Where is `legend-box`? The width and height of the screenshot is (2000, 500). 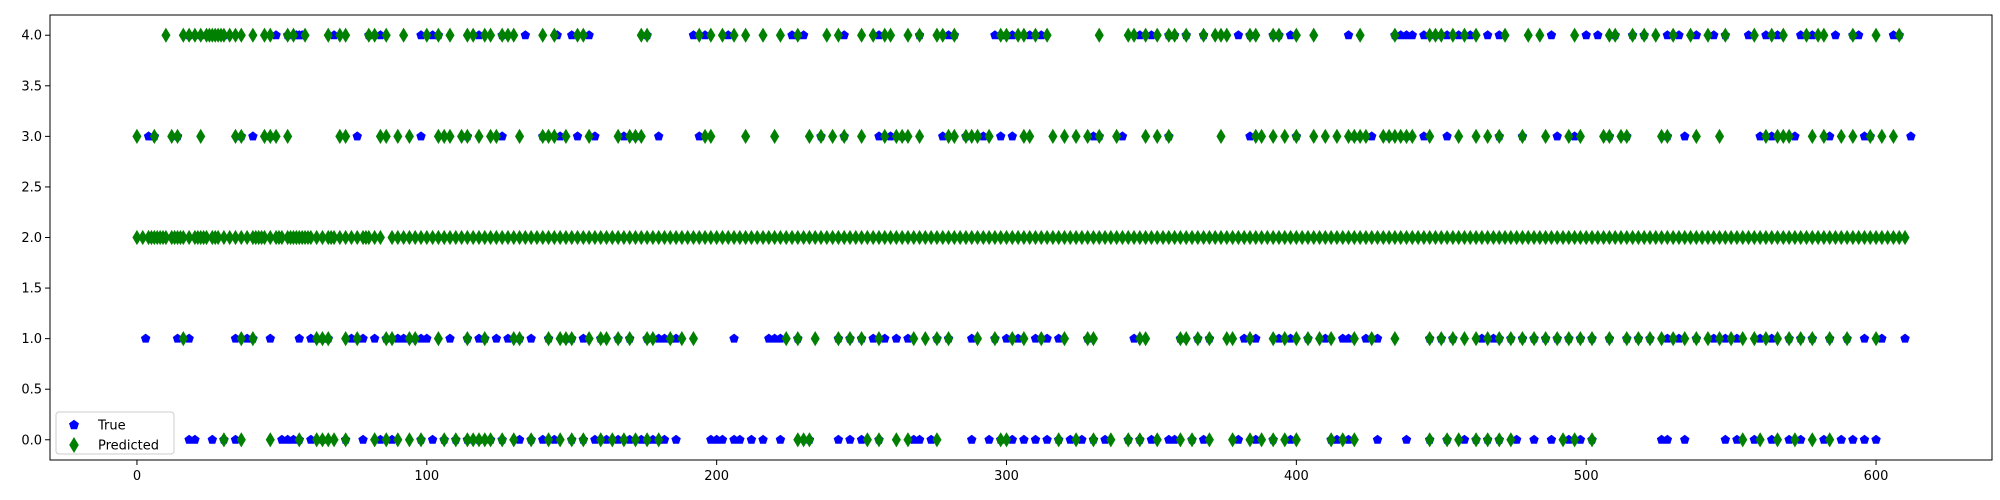 legend-box is located at coordinates (115, 433).